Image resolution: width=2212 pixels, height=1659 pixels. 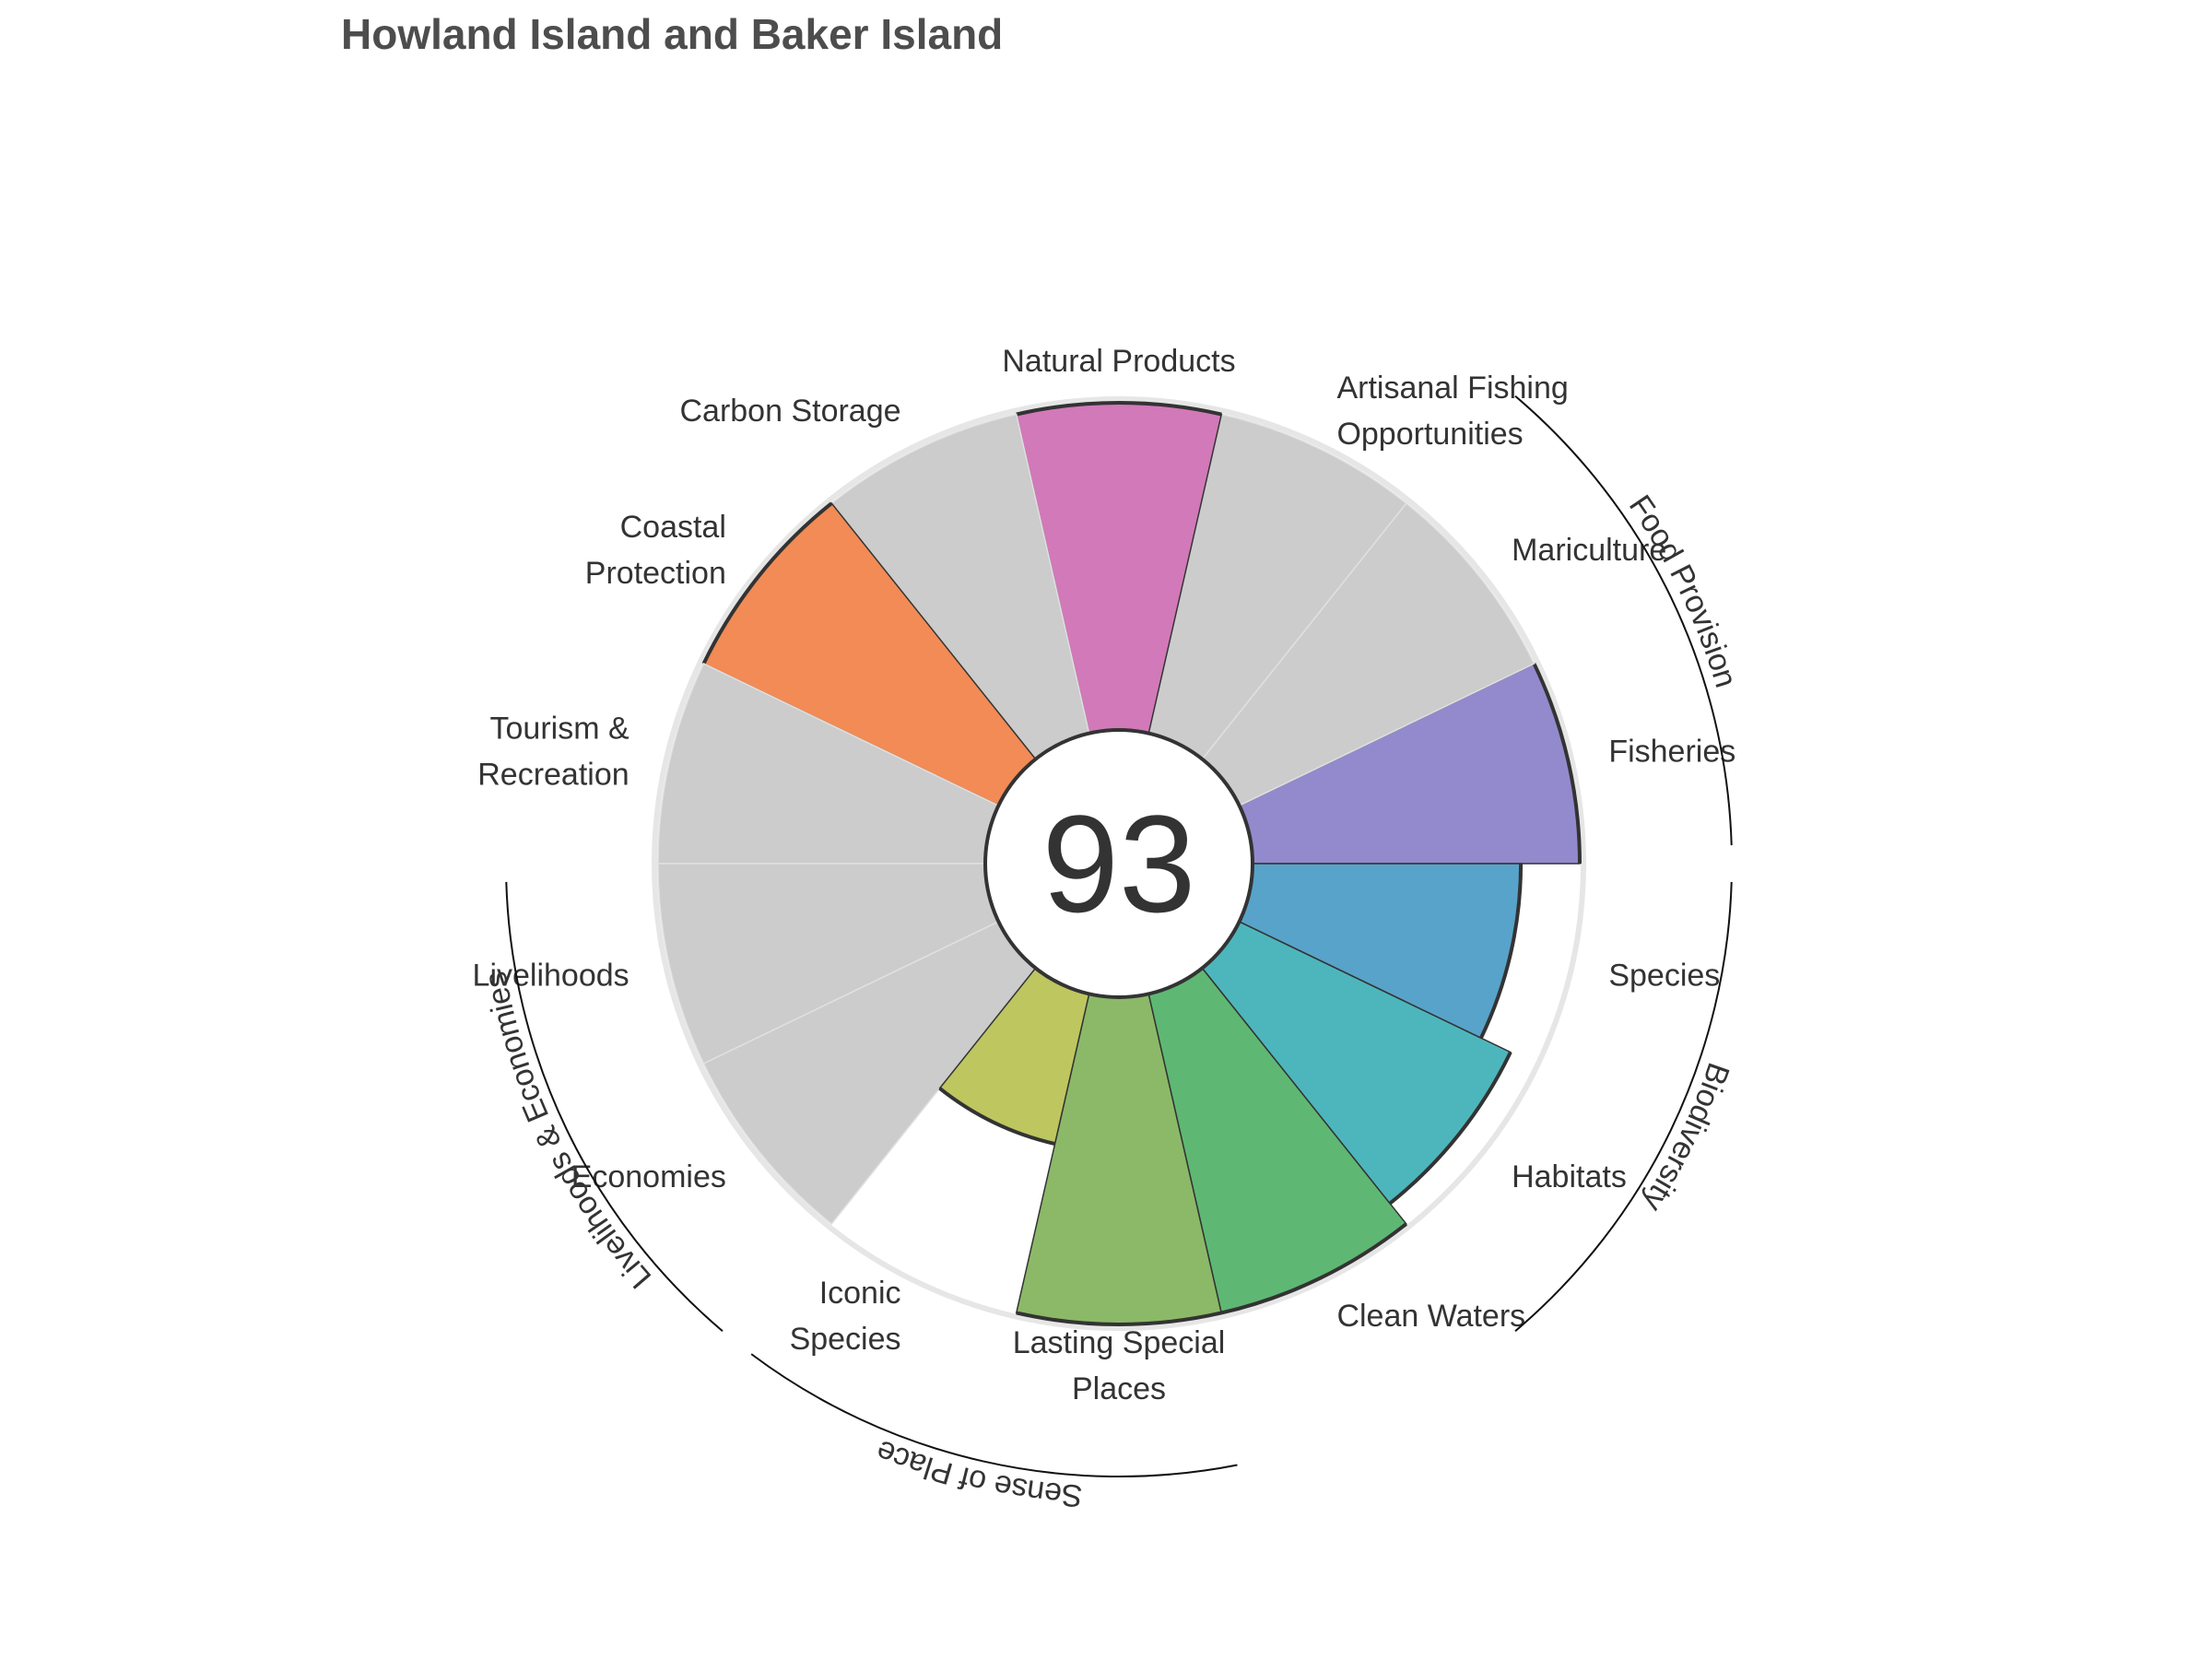 What do you see at coordinates (648, 1176) in the screenshot?
I see `petal-label: Economies` at bounding box center [648, 1176].